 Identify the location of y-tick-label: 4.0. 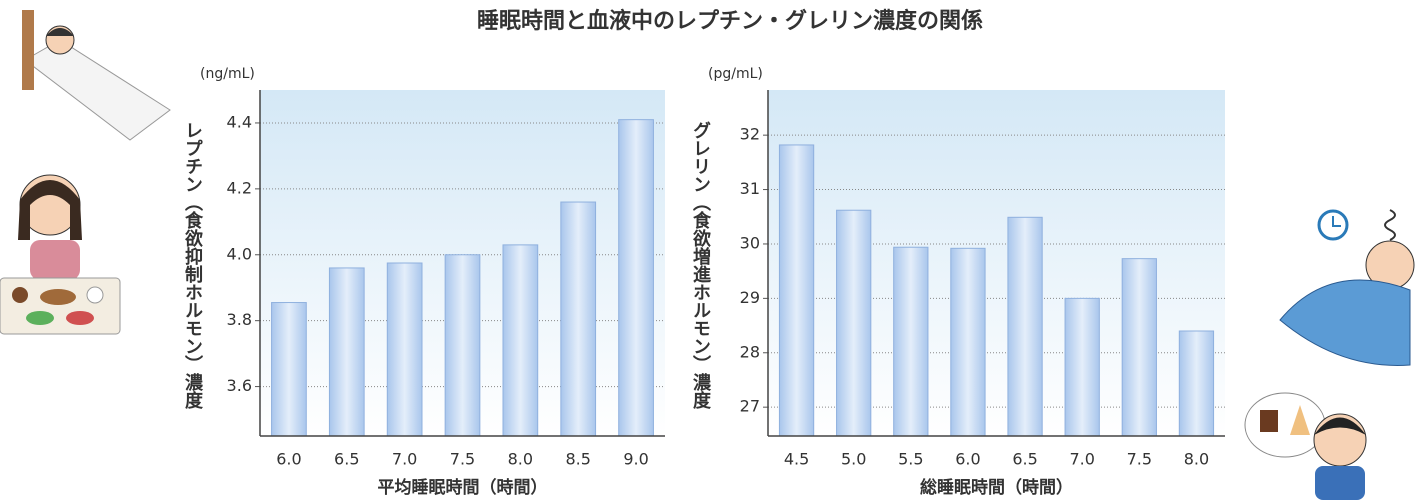
(239, 253).